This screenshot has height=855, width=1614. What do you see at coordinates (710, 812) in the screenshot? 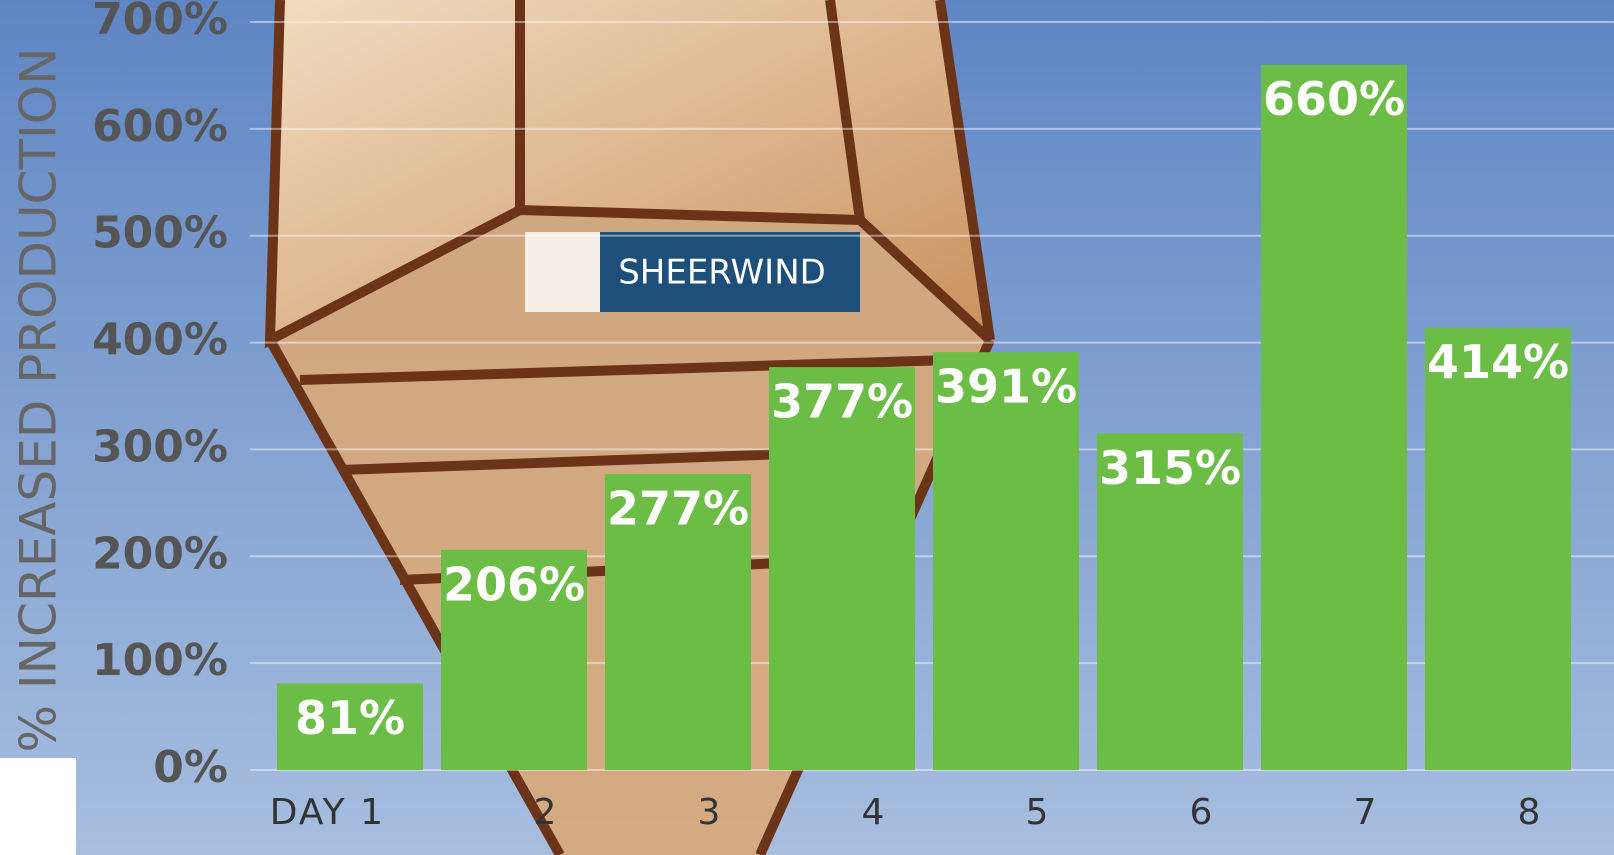
I see `x-tick-label: 3` at bounding box center [710, 812].